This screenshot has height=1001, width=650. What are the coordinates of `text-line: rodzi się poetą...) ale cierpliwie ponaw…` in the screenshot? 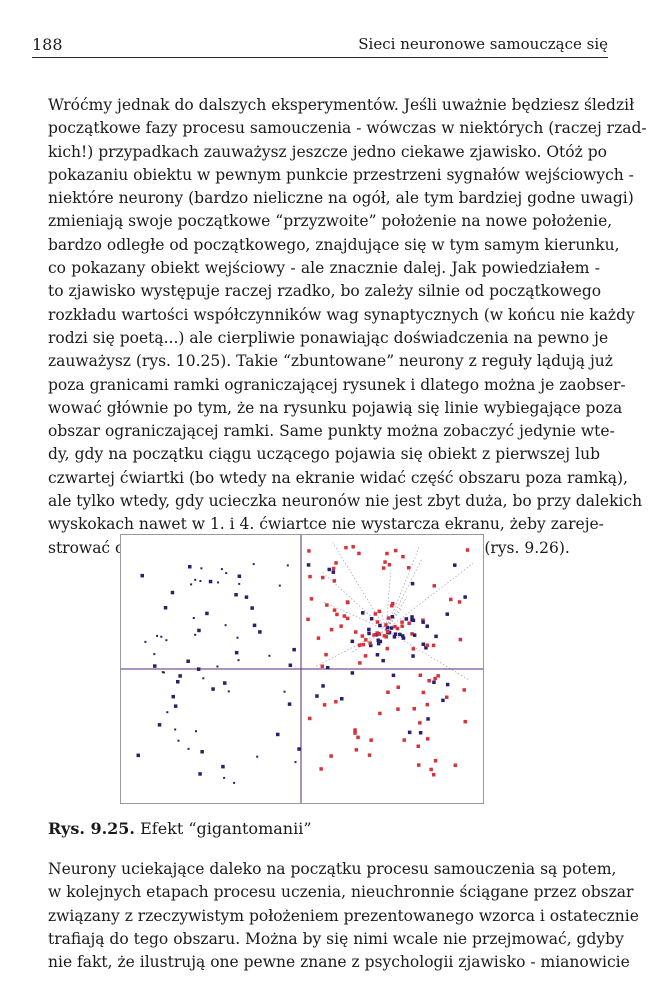 It's located at (328, 337).